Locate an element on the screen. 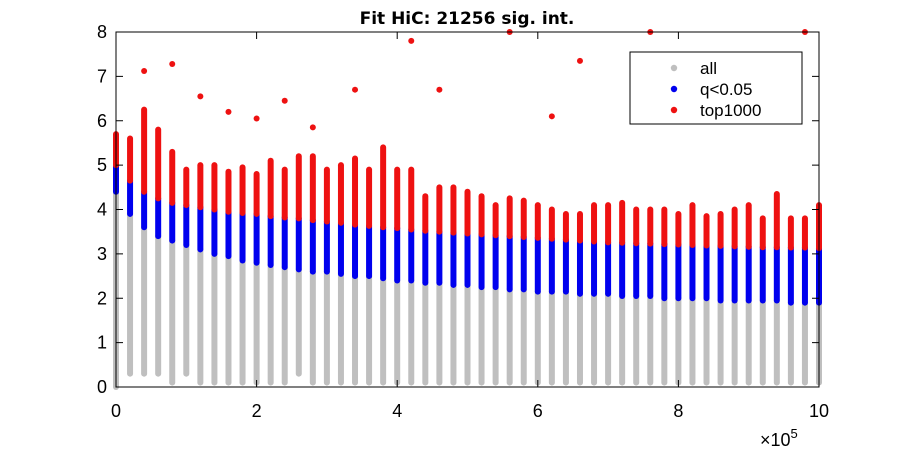 Image resolution: width=900 pixels, height=450 pixels. y-tick-label: 1 is located at coordinates (102, 343).